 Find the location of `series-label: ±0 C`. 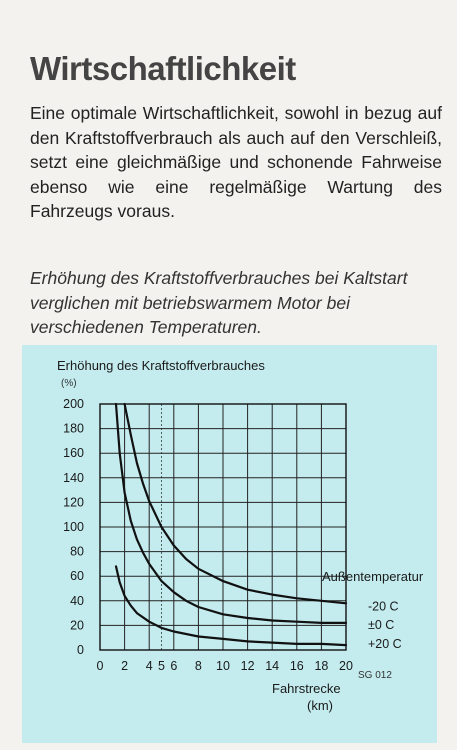

series-label: ±0 C is located at coordinates (381, 625).